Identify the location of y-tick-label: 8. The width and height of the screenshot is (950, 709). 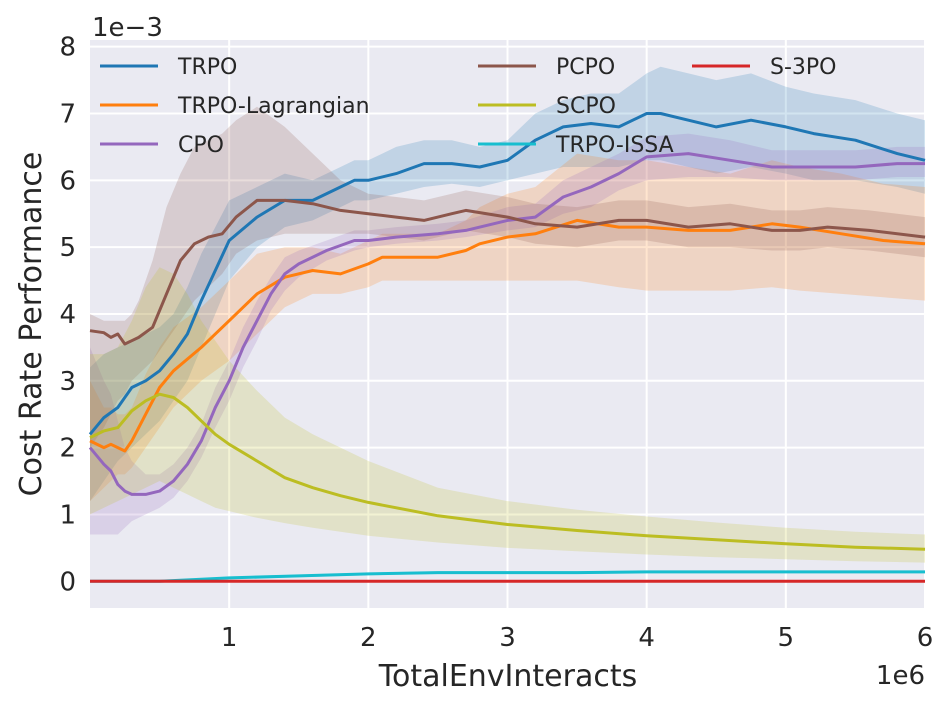
(67, 48).